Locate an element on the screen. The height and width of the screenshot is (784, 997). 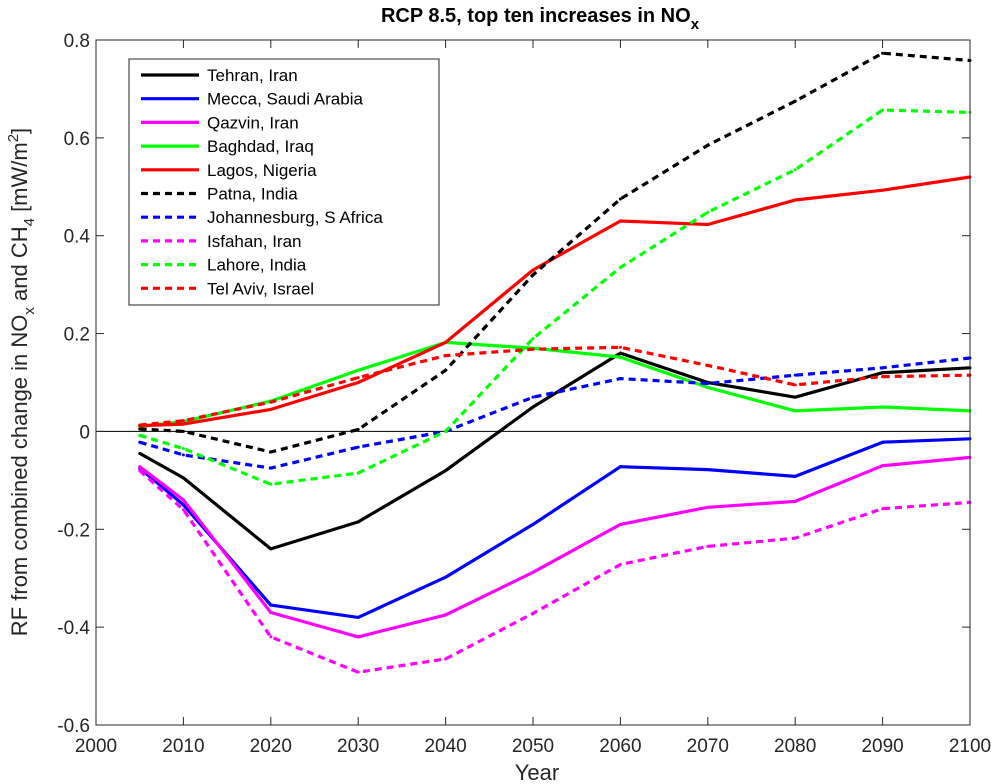
y-tick-label-5: 0.4 is located at coordinates (77, 237).